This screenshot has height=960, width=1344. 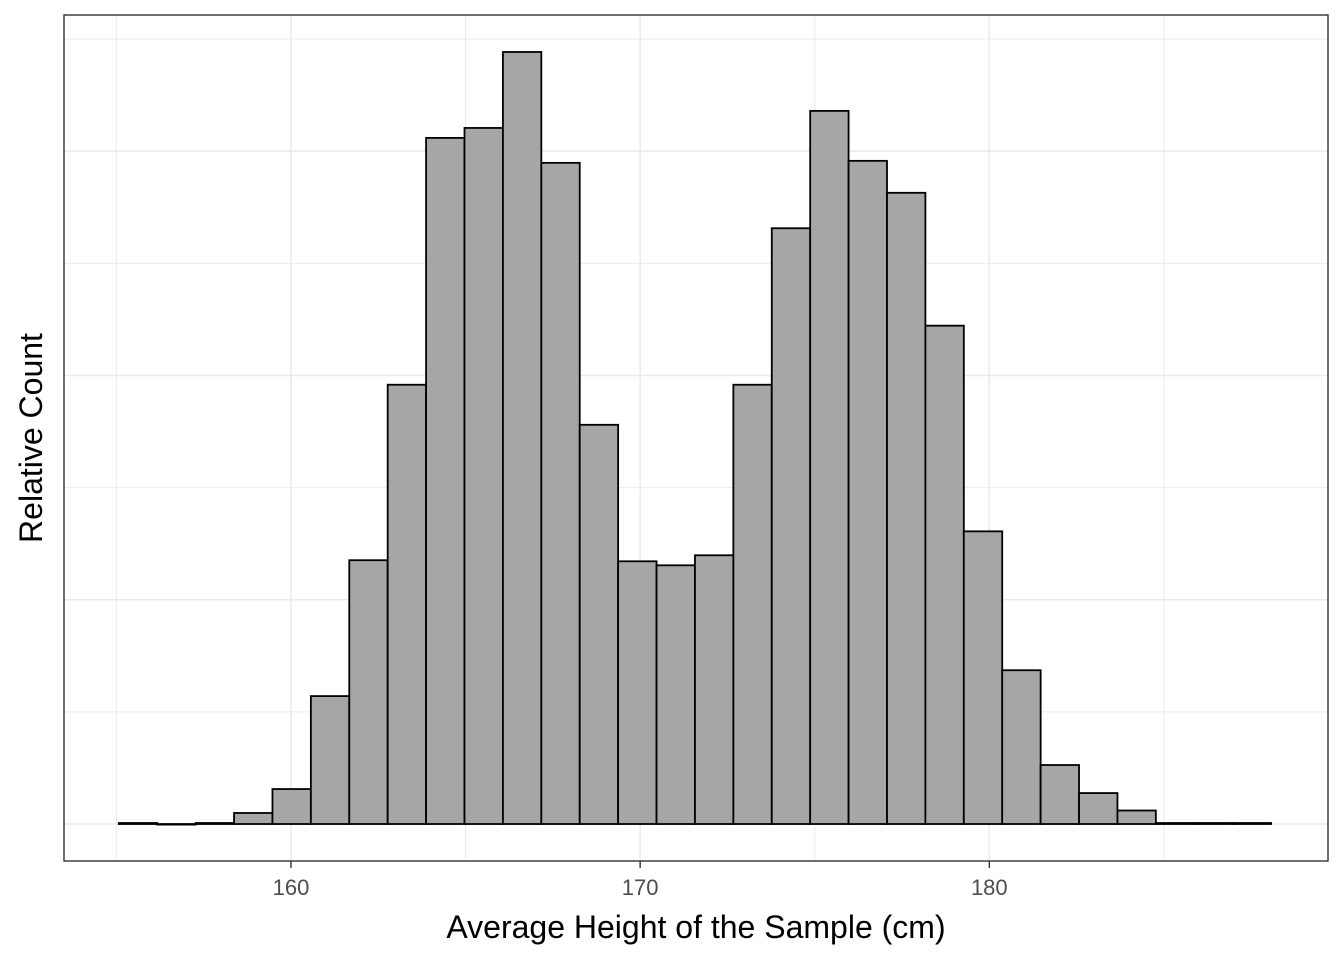 I want to click on x-axis-title: Average Height of the Sample (cm), so click(x=695, y=927).